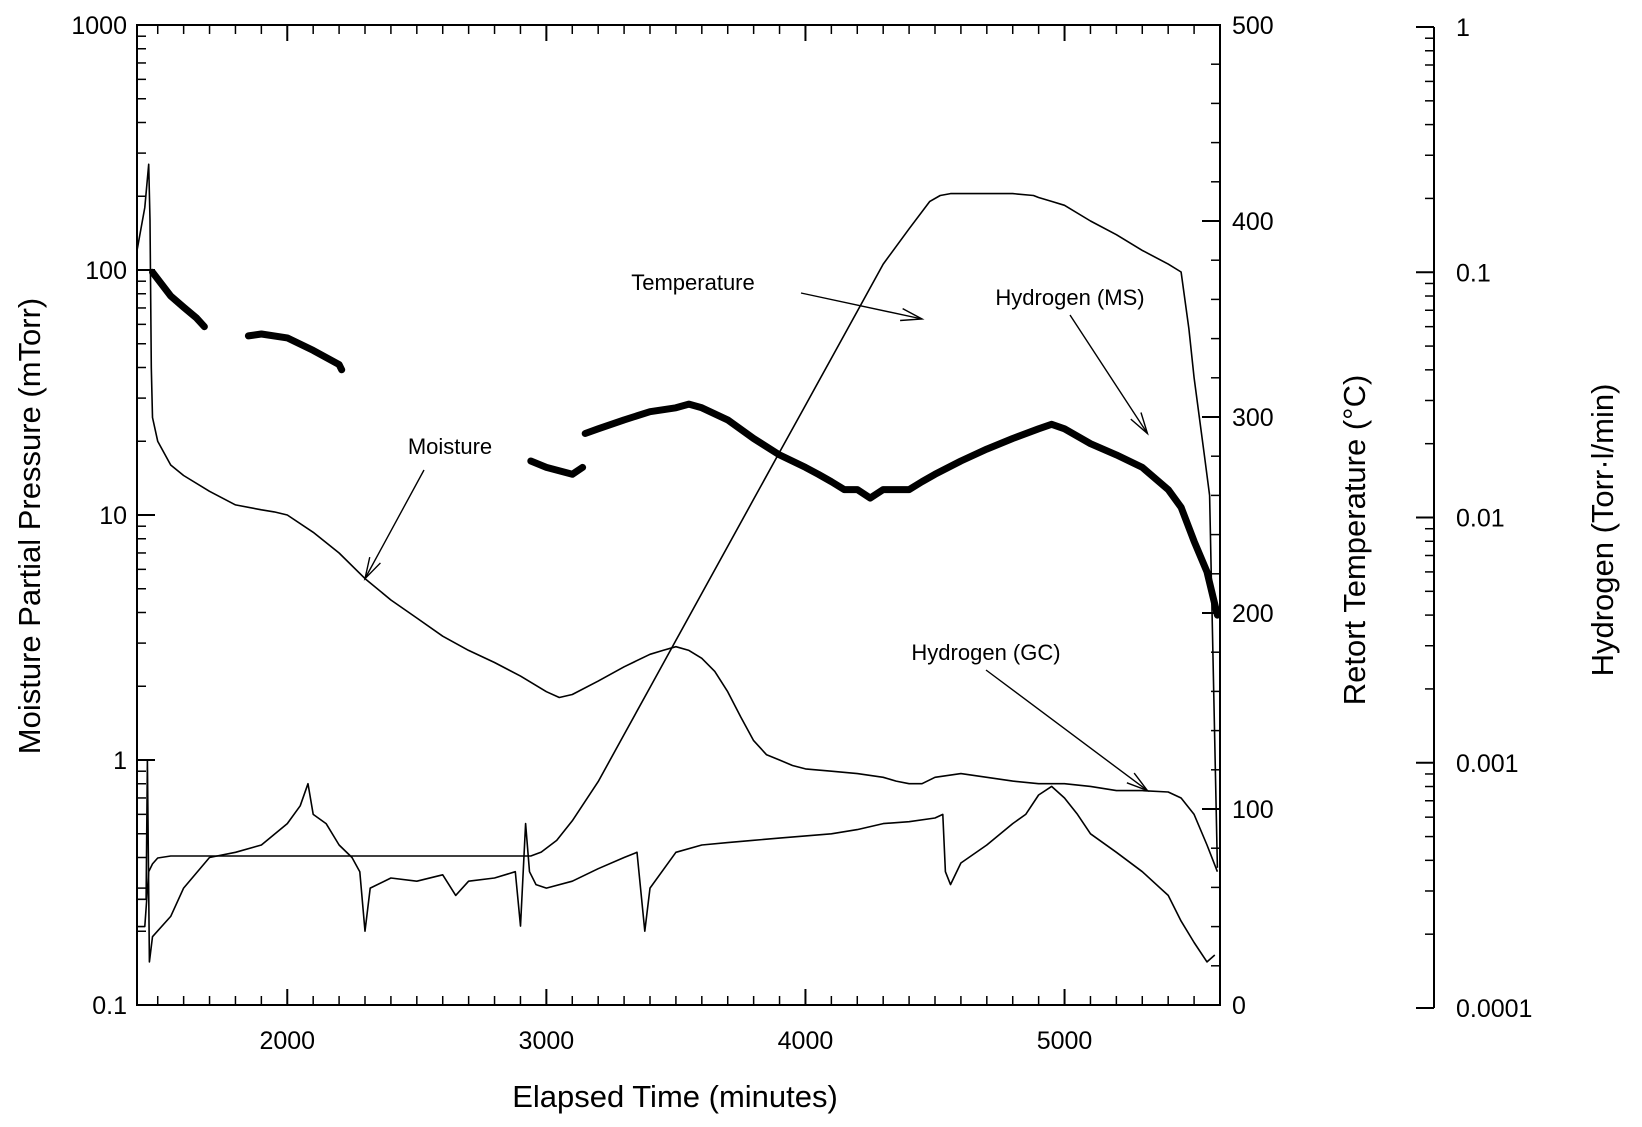 The image size is (1642, 1127). What do you see at coordinates (1239, 1006) in the screenshot?
I see `y-right-tick-label: 0` at bounding box center [1239, 1006].